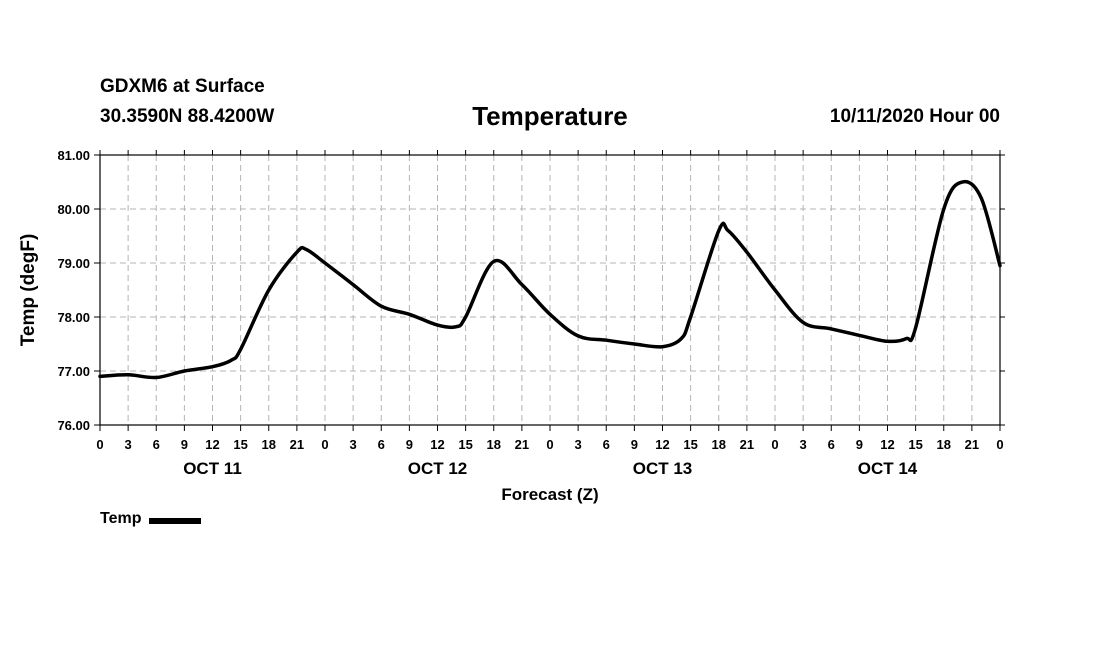 The height and width of the screenshot is (650, 1100). What do you see at coordinates (888, 468) in the screenshot?
I see `day-label: OCT 14` at bounding box center [888, 468].